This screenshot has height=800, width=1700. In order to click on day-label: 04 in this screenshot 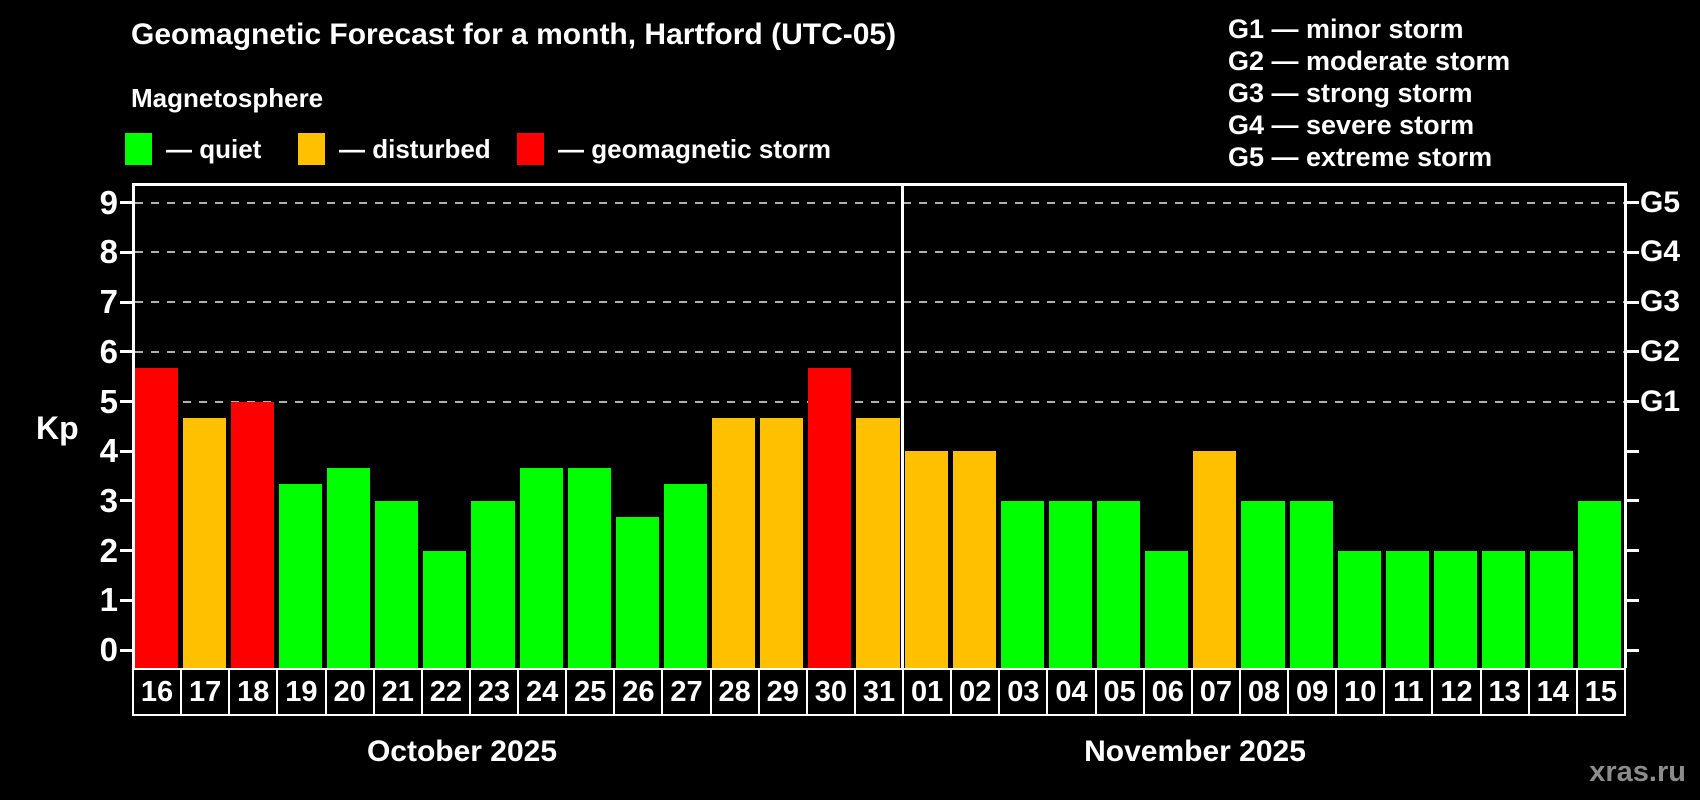, I will do `click(1071, 692)`.